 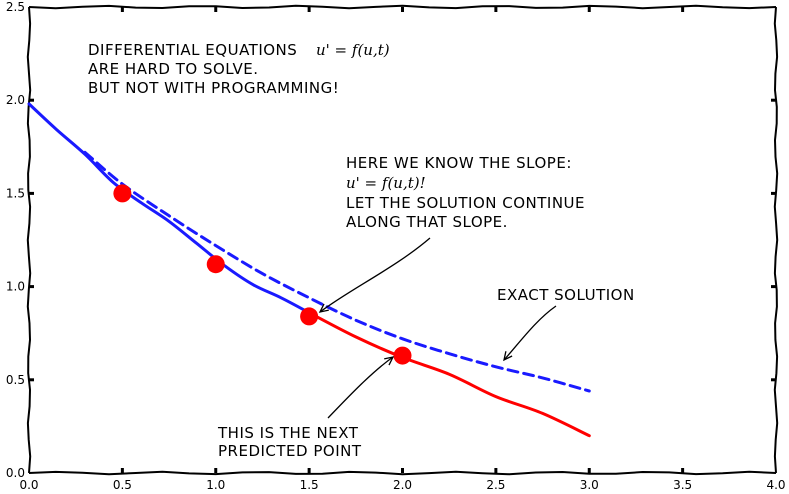 What do you see at coordinates (122, 485) in the screenshot?
I see `x-tick-label: 0.5` at bounding box center [122, 485].